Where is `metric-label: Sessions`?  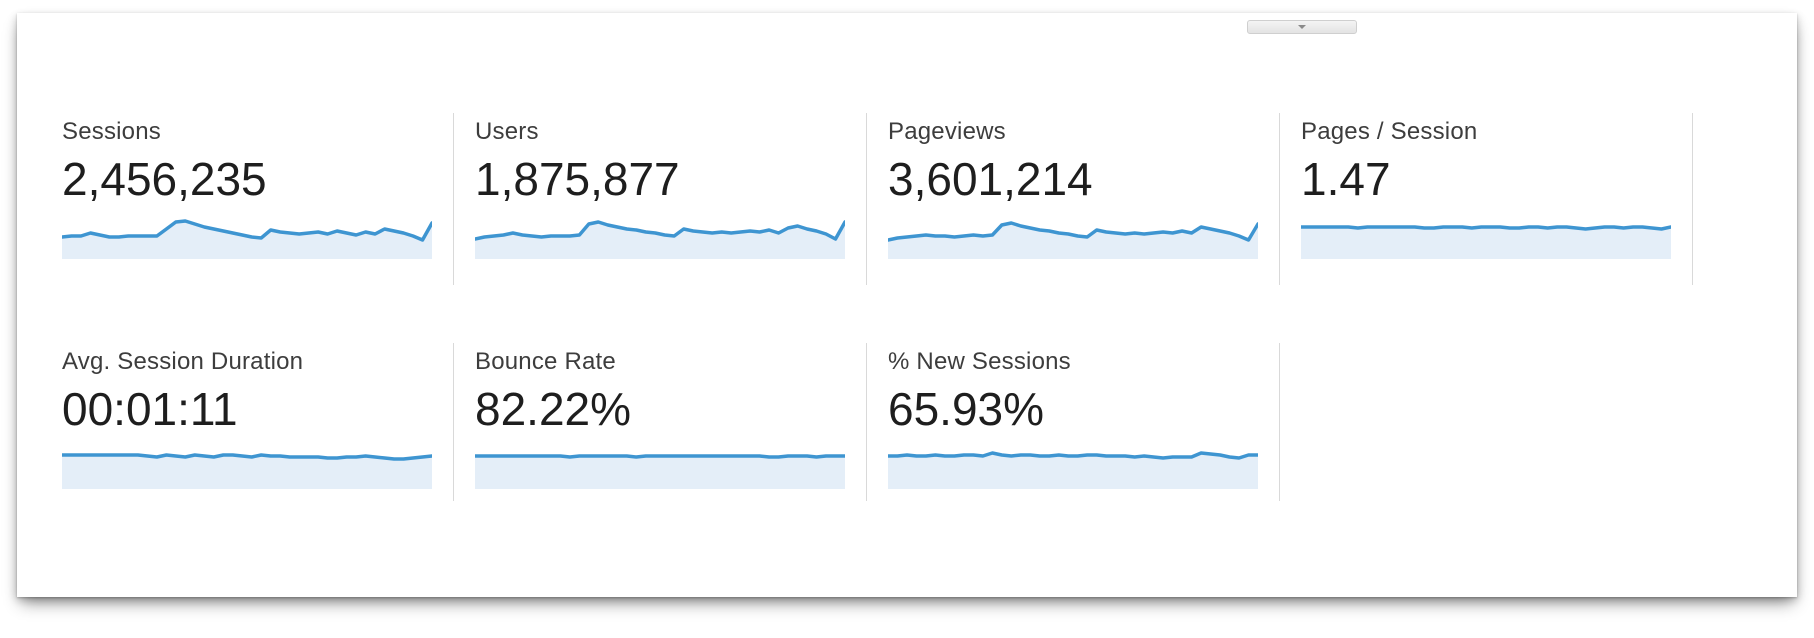 metric-label: Sessions is located at coordinates (111, 131).